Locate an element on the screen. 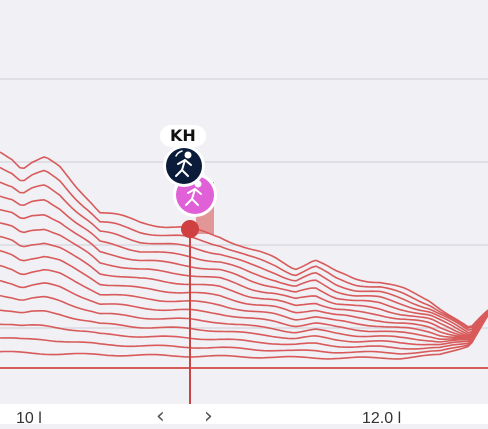 This screenshot has height=429, width=488. axis-strip is located at coordinates (244, 414).